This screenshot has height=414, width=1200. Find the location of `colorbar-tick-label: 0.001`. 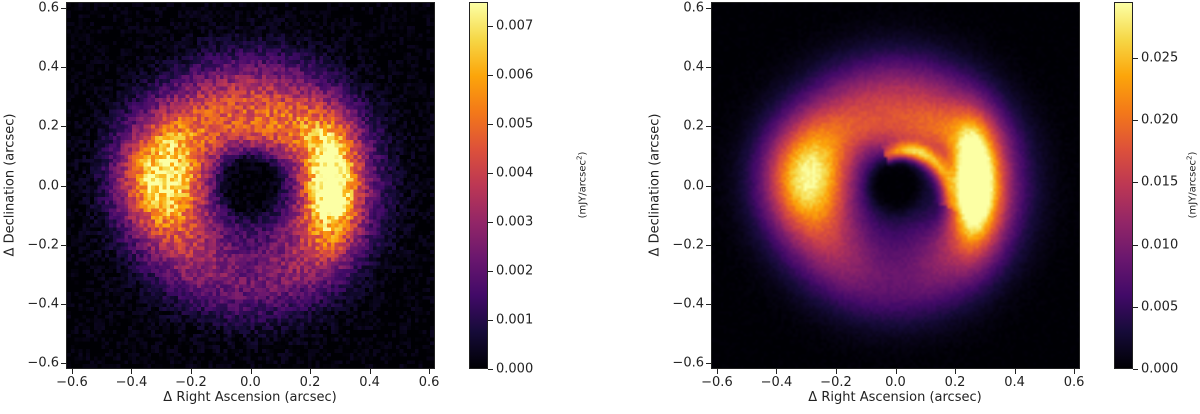

colorbar-tick-label: 0.001 is located at coordinates (515, 320).